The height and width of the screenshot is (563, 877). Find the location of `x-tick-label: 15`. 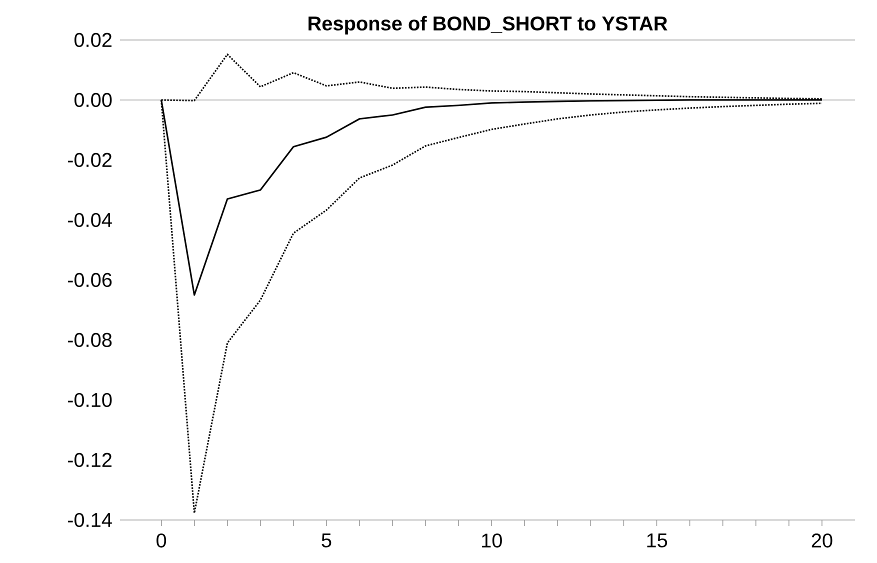

x-tick-label: 15 is located at coordinates (657, 541).